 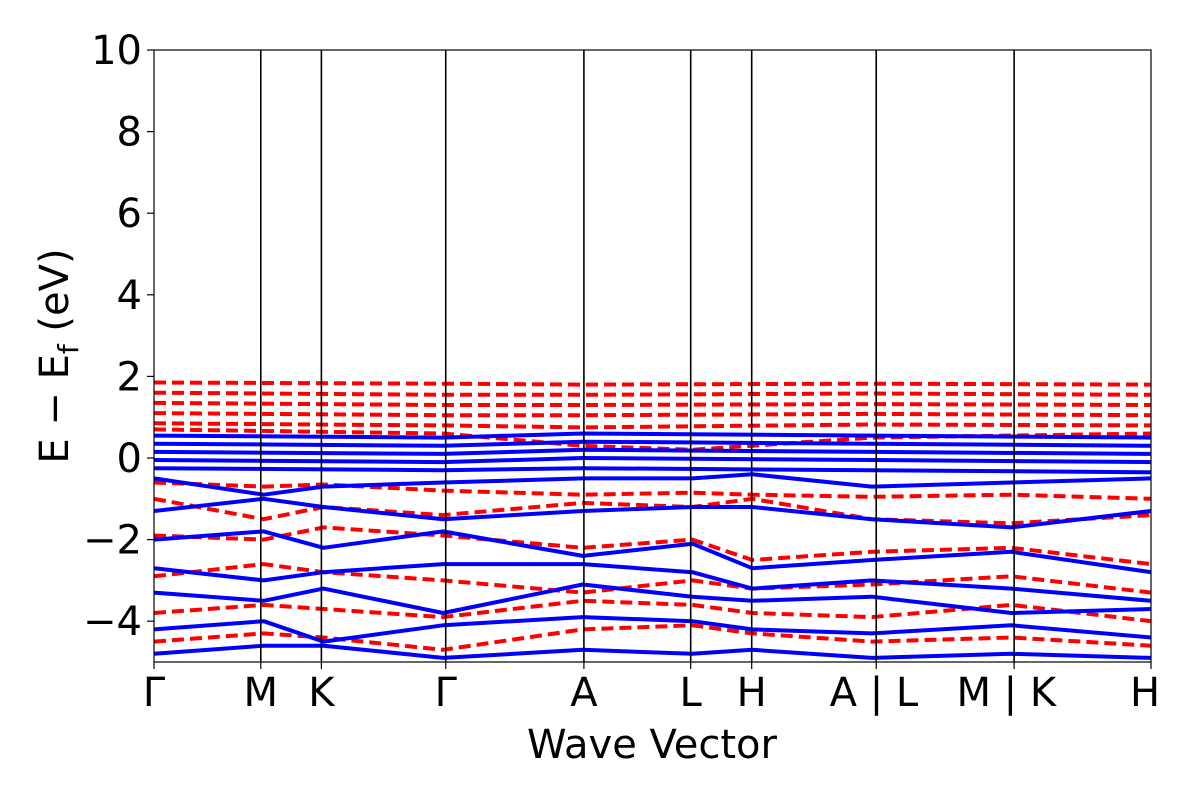 What do you see at coordinates (261, 693) in the screenshot?
I see `x-tick-label: M` at bounding box center [261, 693].